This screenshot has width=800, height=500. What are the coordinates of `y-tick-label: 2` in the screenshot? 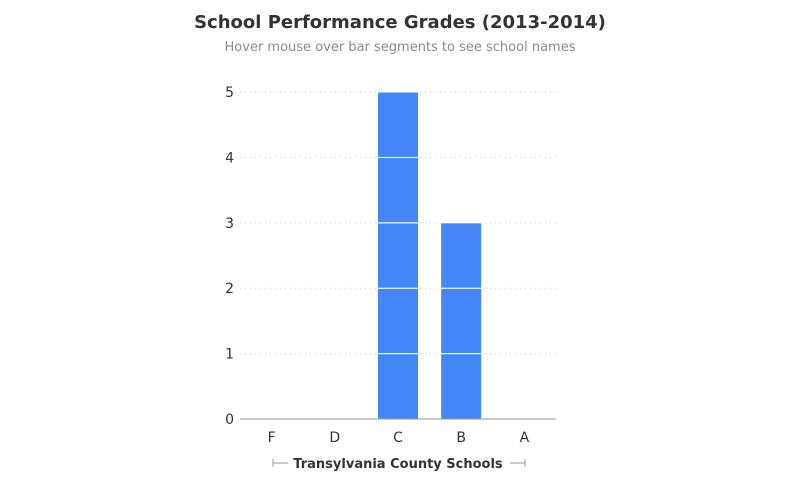 It's located at (229, 289).